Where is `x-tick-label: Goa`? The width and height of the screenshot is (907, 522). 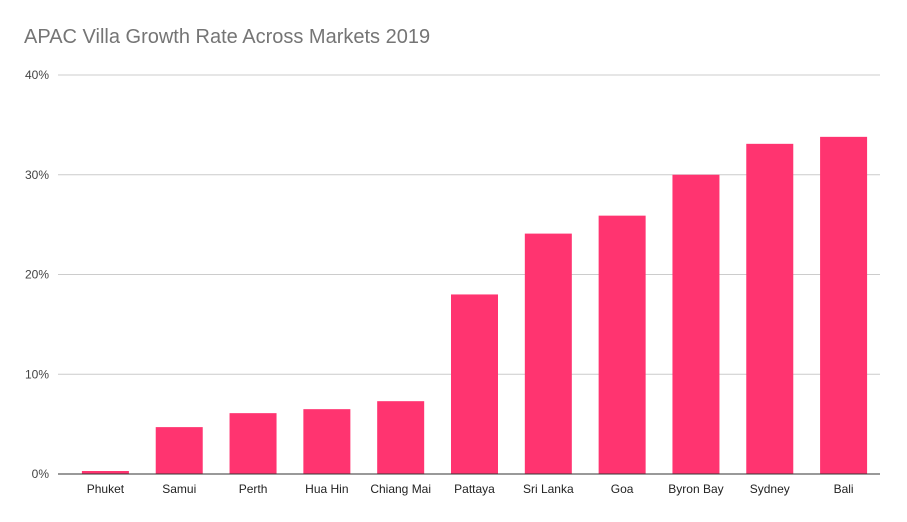
x-tick-label: Goa is located at coordinates (622, 489).